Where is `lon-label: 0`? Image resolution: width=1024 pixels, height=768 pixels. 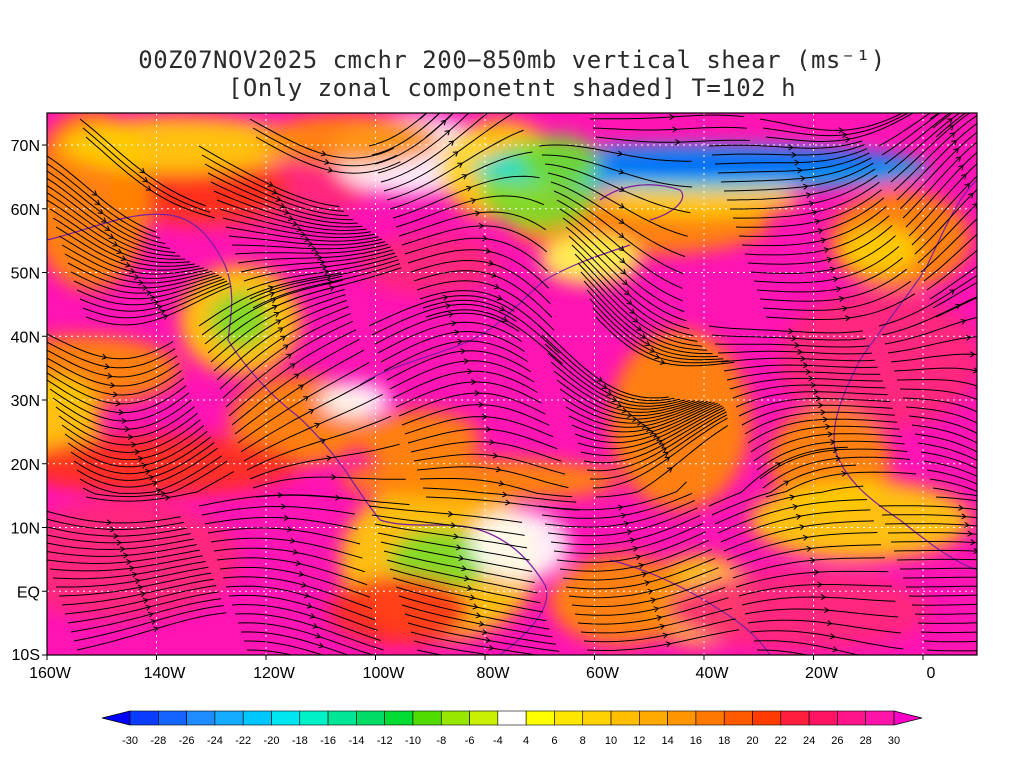 lon-label: 0 is located at coordinates (931, 673).